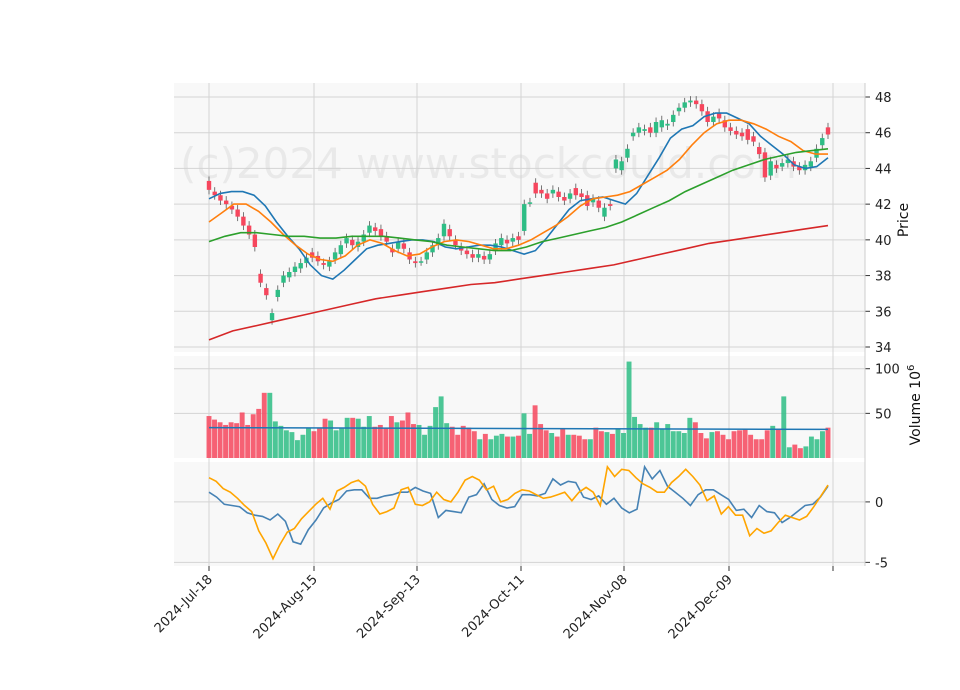  Describe the element at coordinates (879, 503) in the screenshot. I see `osc-tick-label: 0` at that location.